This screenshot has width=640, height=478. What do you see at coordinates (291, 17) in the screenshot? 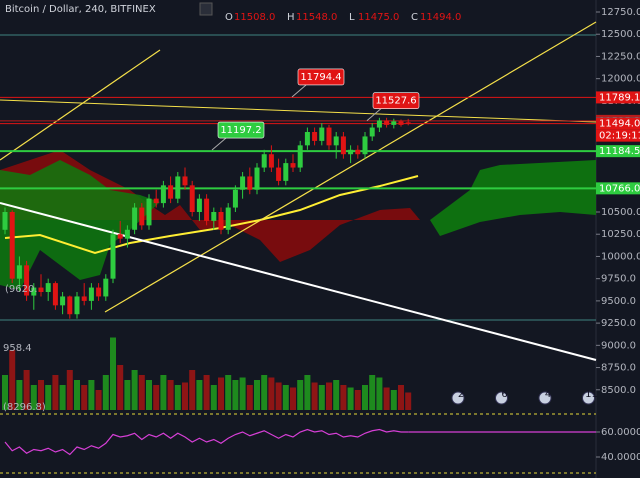
I see `ohlc-key: H` at bounding box center [291, 17].